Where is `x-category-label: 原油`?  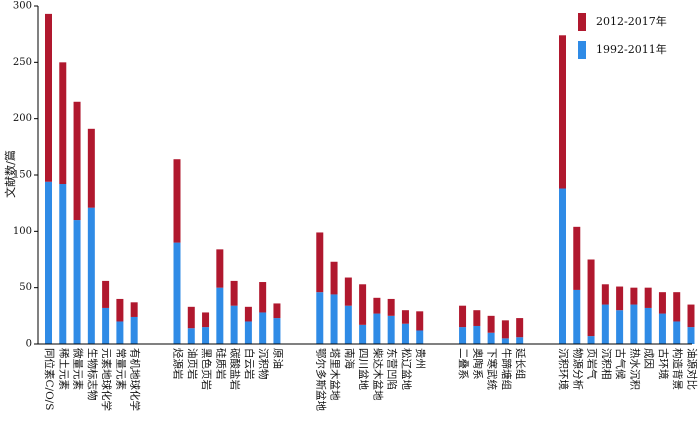
x-category-label: 原油 is located at coordinates (277, 358).